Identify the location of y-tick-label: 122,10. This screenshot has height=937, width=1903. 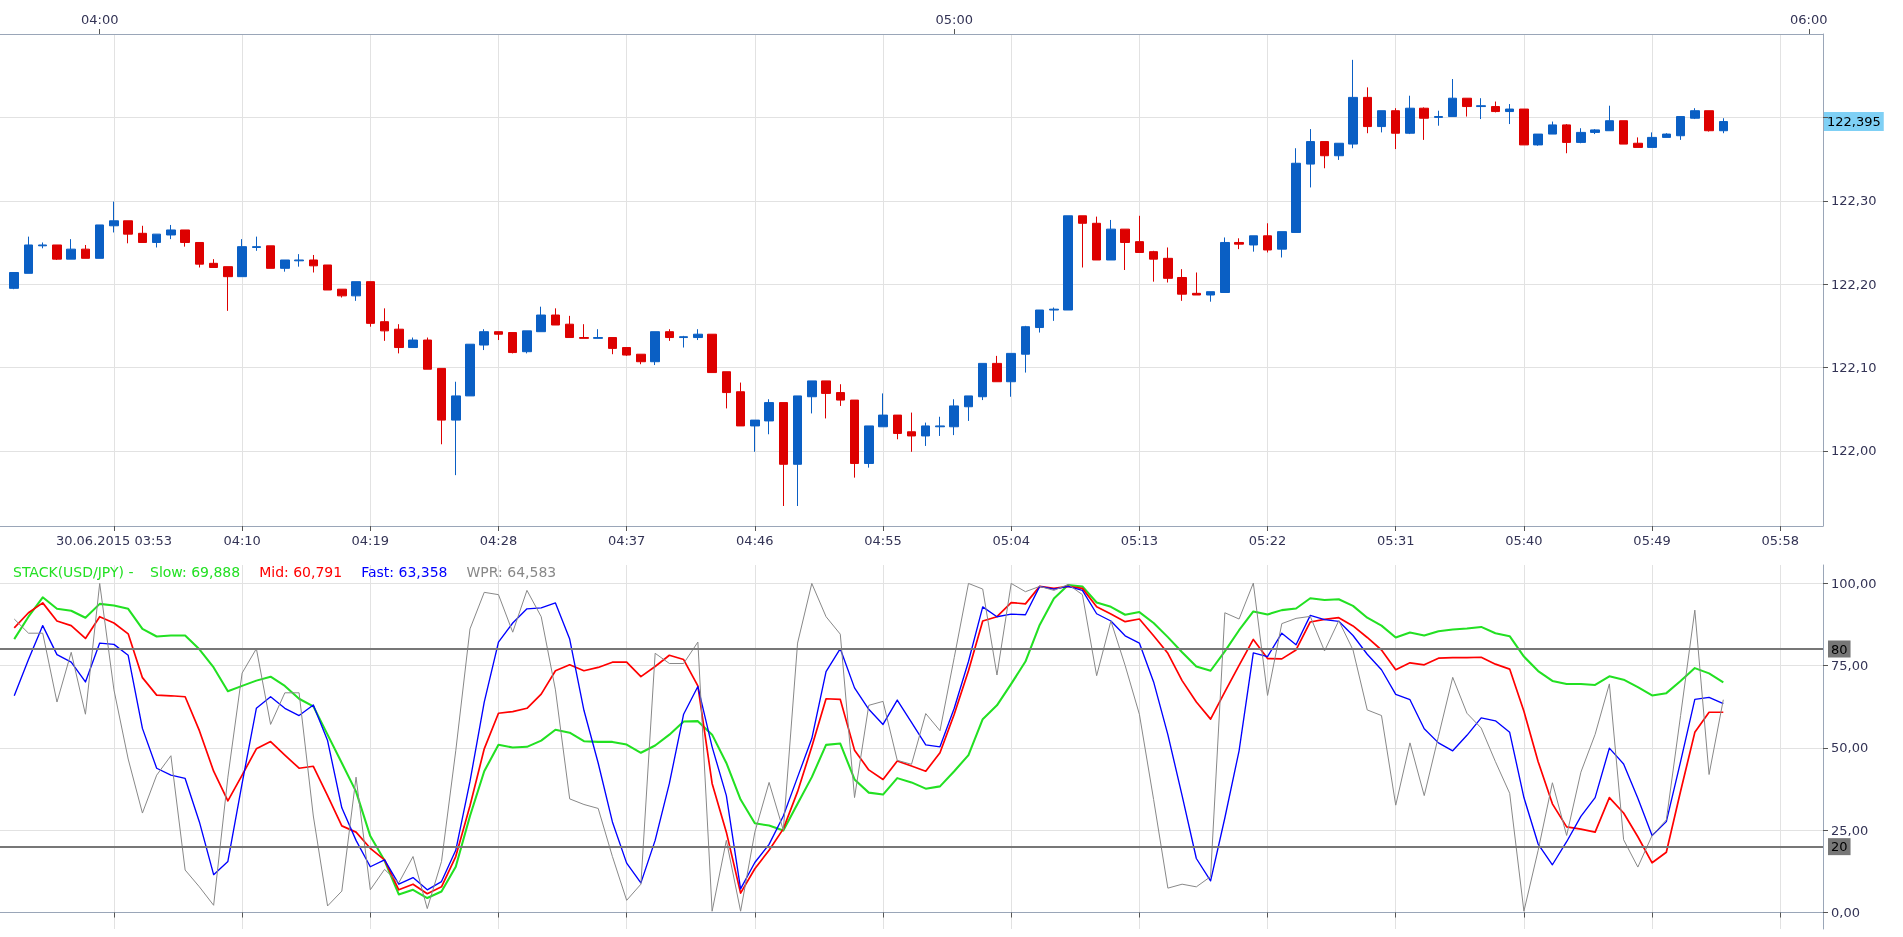
(1854, 368).